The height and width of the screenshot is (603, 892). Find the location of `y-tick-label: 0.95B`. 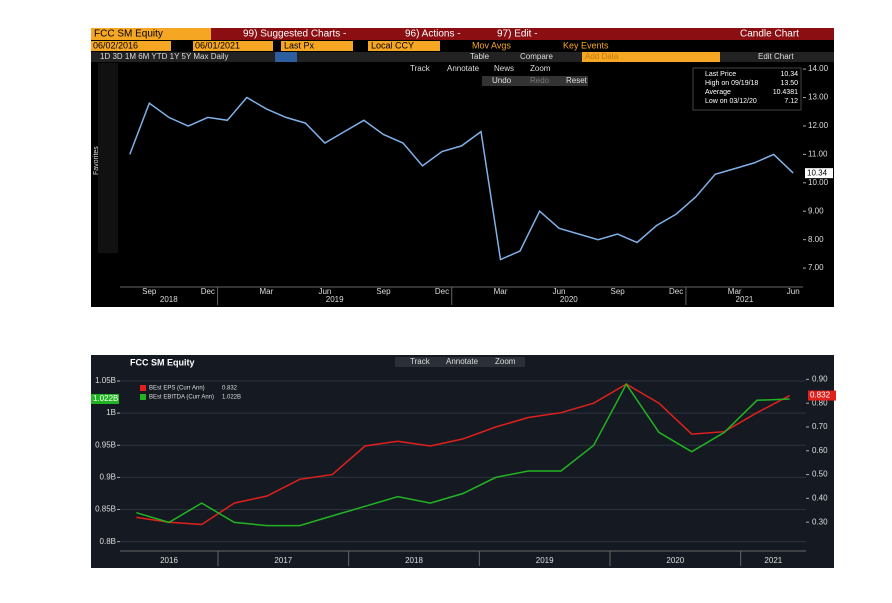

y-tick-label: 0.95B is located at coordinates (105, 444).